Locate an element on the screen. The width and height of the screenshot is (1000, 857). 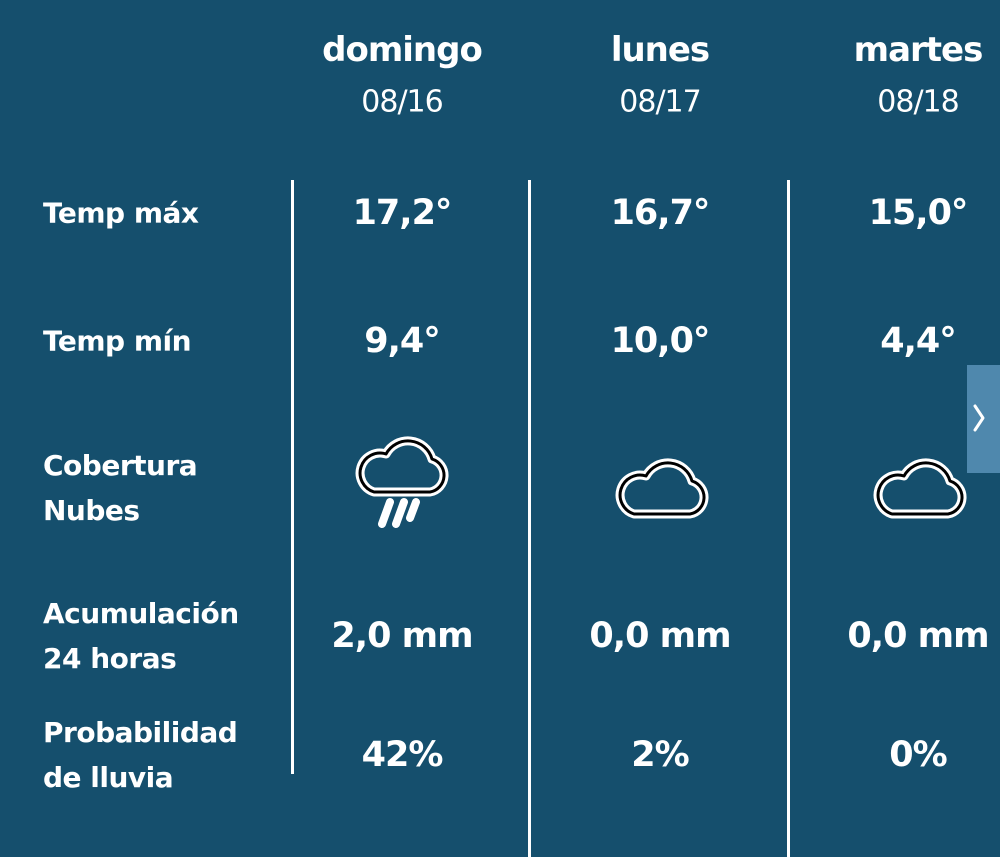
row-label: Temp máx is located at coordinates (121, 213).